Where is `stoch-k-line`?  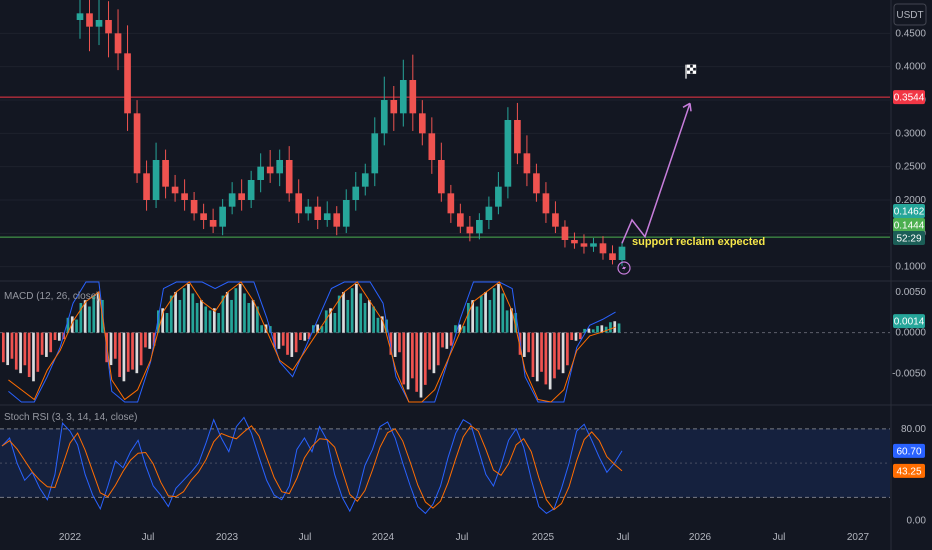 stoch-k-line is located at coordinates (312, 465).